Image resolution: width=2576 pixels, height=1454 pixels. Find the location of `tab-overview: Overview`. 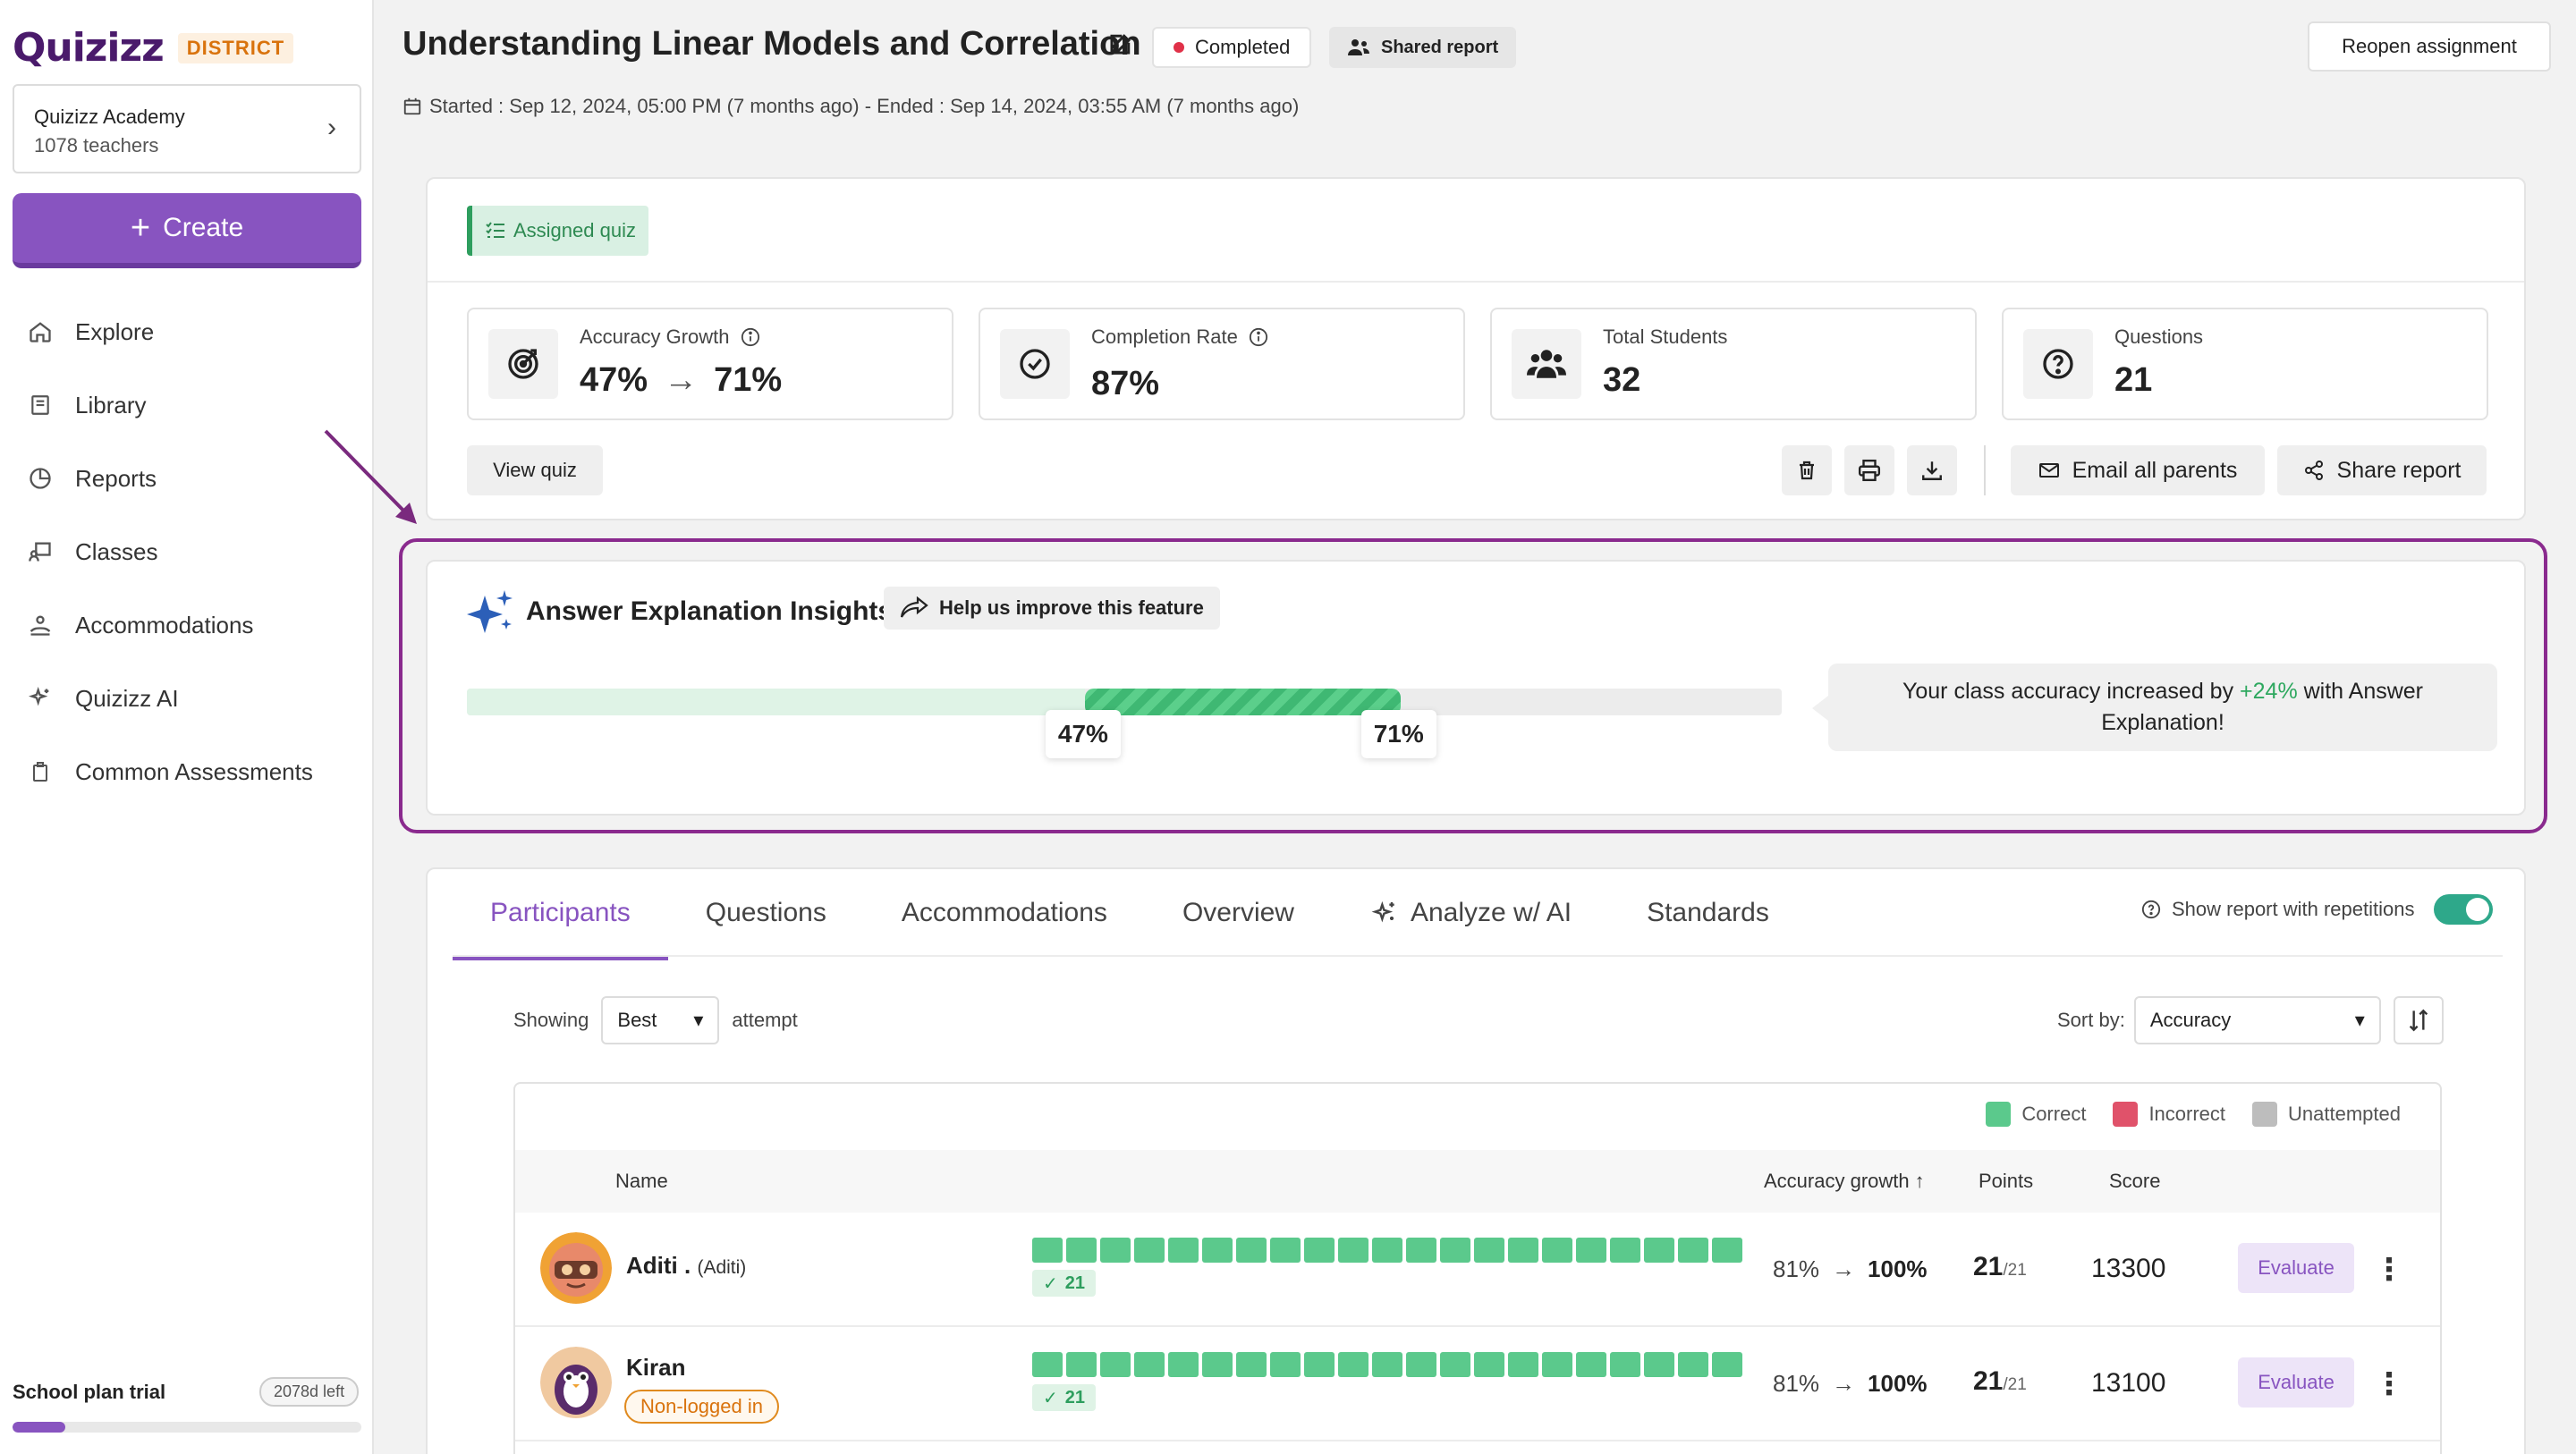

tab-overview: Overview is located at coordinates (1238, 912).